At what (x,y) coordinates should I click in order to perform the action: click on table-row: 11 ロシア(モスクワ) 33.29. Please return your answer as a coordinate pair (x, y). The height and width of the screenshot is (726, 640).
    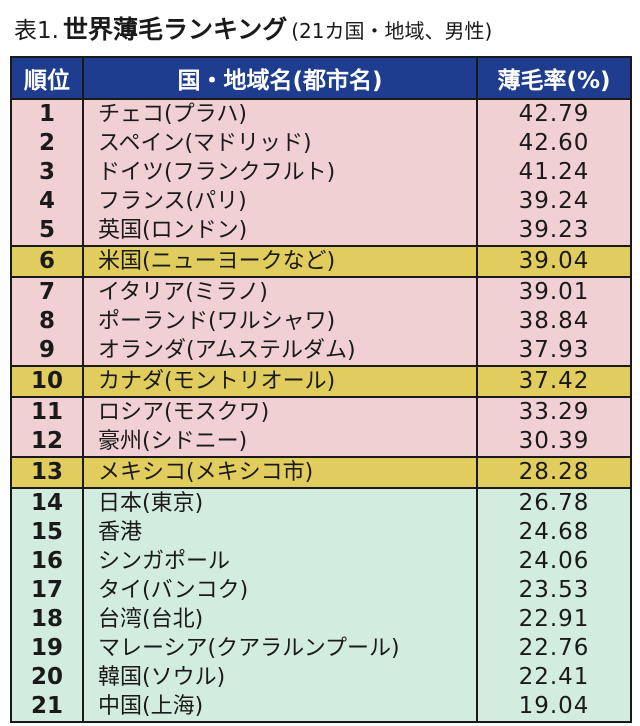
    Looking at the image, I should click on (321, 411).